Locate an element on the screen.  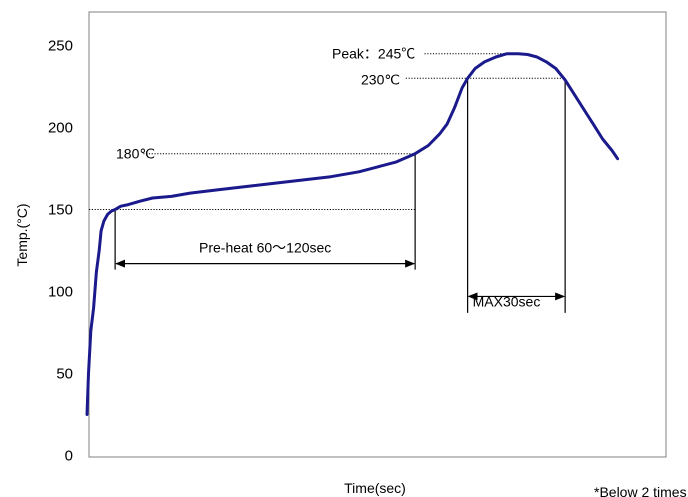
max-time-label: MAX30sec is located at coordinates (507, 301).